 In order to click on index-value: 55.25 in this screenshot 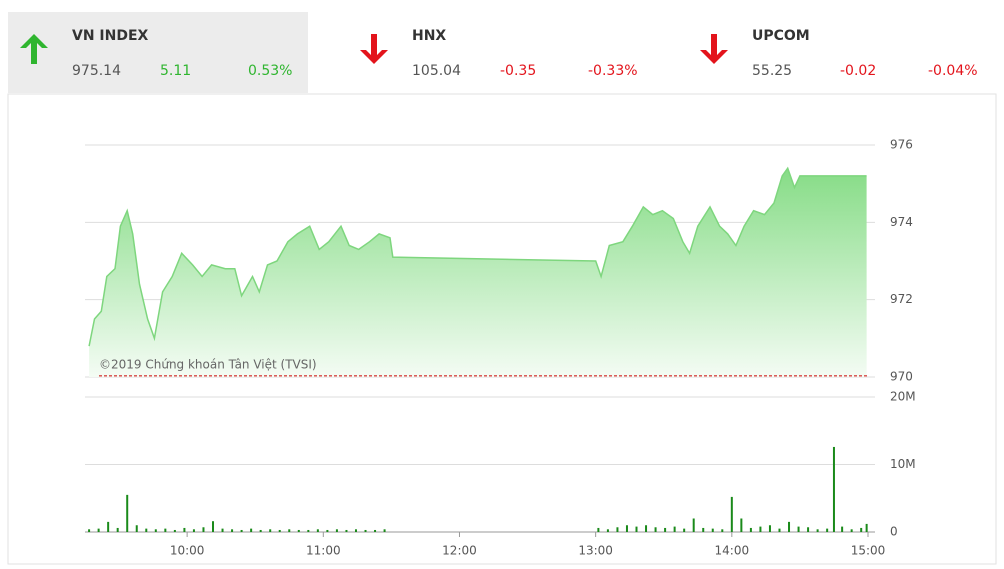, I will do `click(772, 71)`.